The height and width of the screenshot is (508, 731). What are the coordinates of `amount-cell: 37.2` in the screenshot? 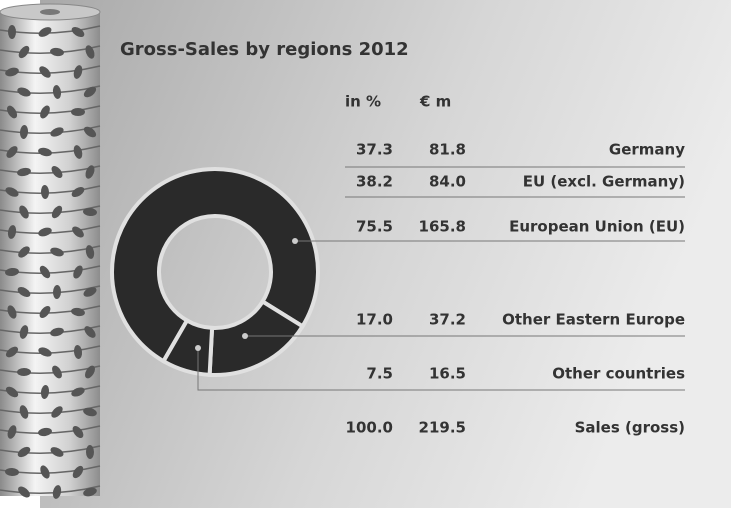 It's located at (447, 320).